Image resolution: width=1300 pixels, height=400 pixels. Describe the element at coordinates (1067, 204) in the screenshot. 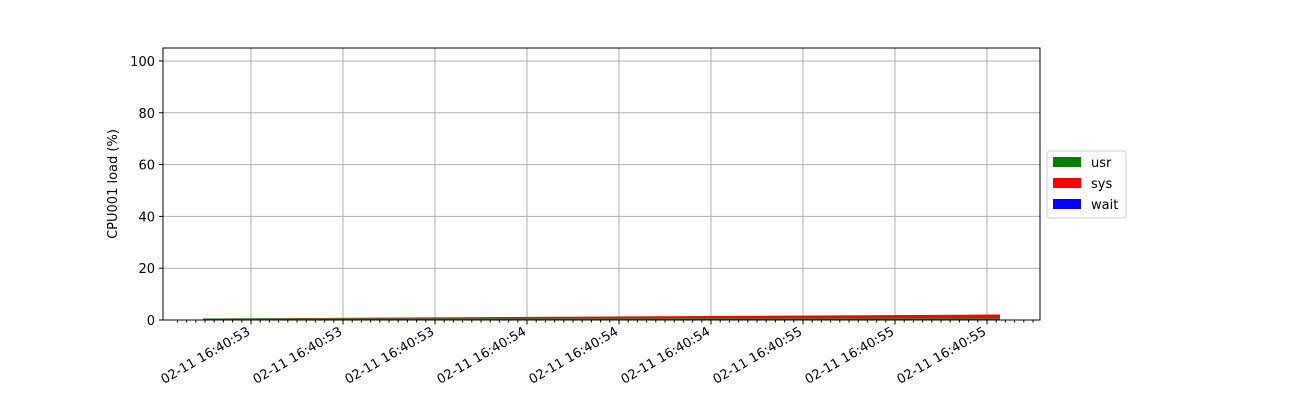

I see `legend-swatch-wait` at that location.